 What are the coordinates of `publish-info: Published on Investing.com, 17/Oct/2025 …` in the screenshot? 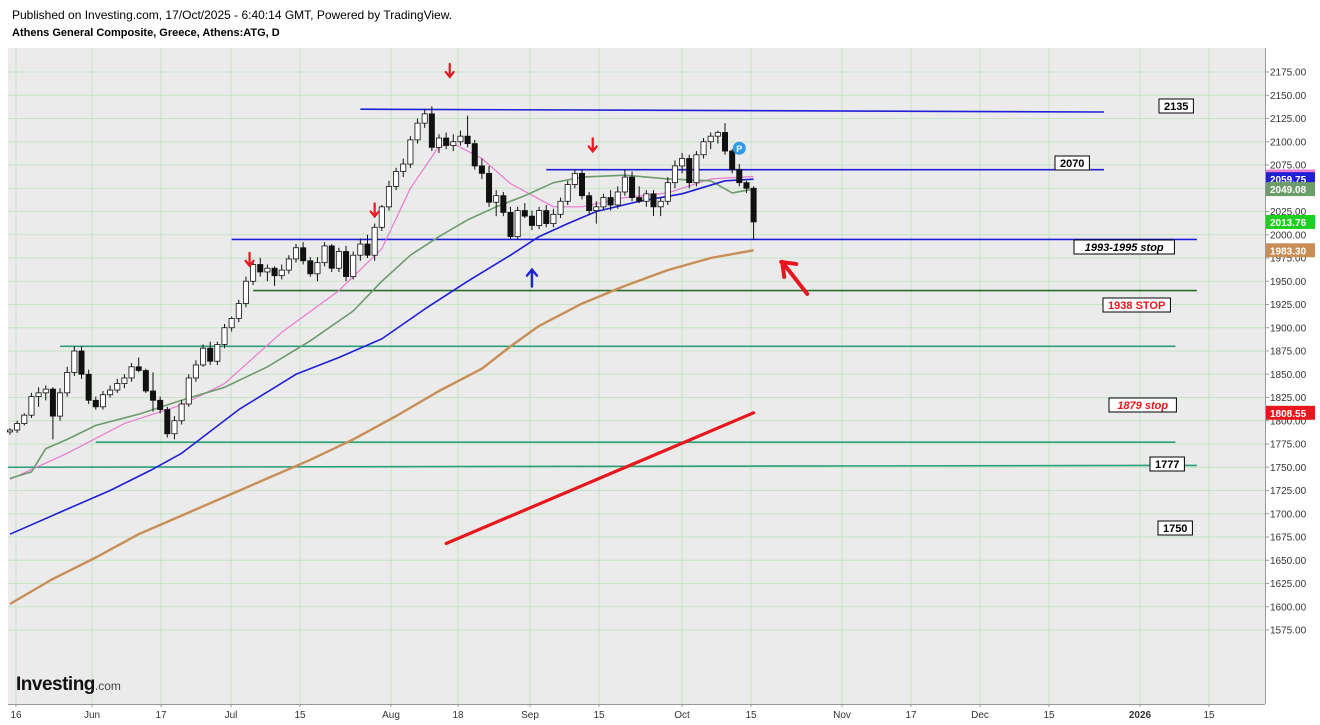 It's located at (232, 15).